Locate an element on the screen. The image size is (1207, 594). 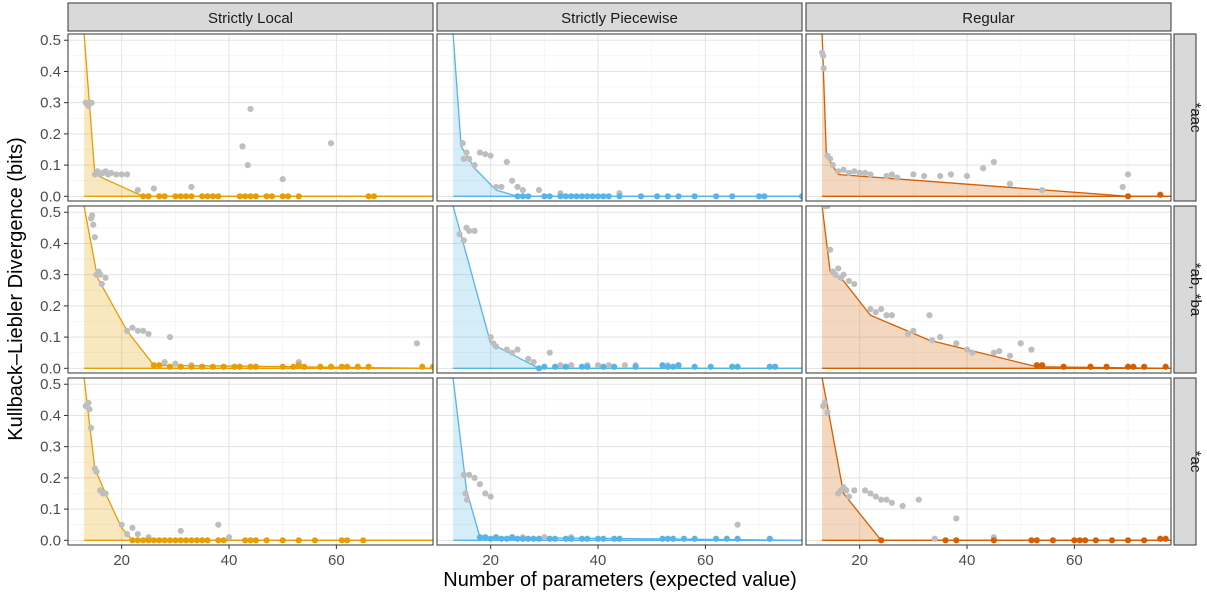
column-strip-label: Strictly Local is located at coordinates (250, 18).